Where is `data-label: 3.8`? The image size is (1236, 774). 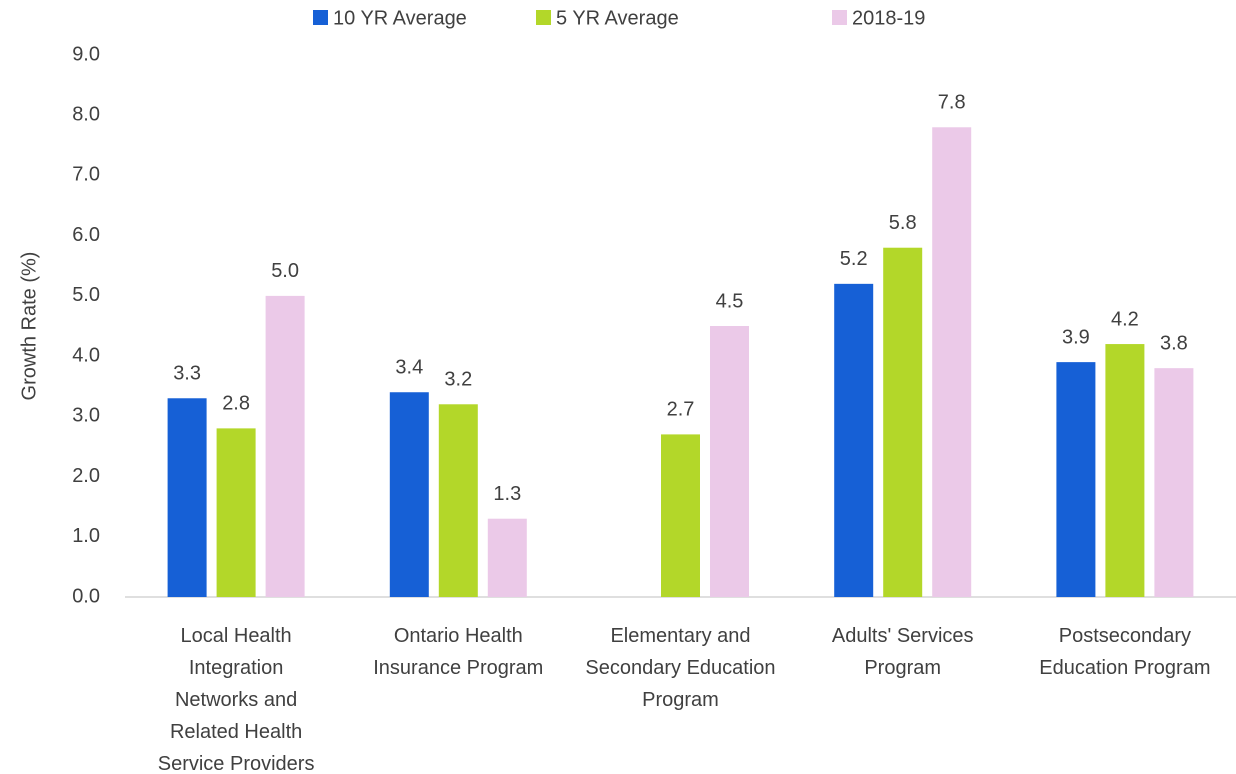
data-label: 3.8 is located at coordinates (1174, 343).